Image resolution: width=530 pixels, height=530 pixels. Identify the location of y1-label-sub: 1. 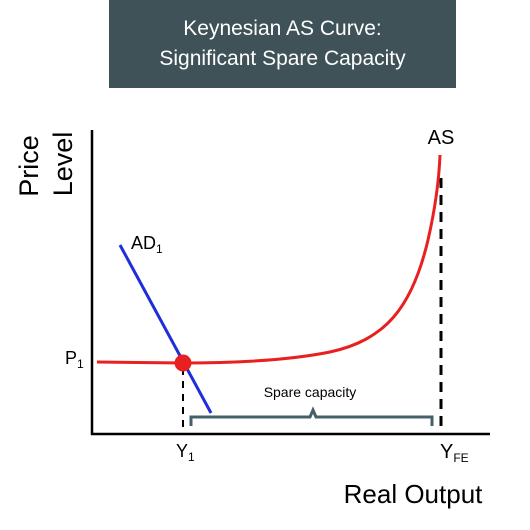
(191, 457).